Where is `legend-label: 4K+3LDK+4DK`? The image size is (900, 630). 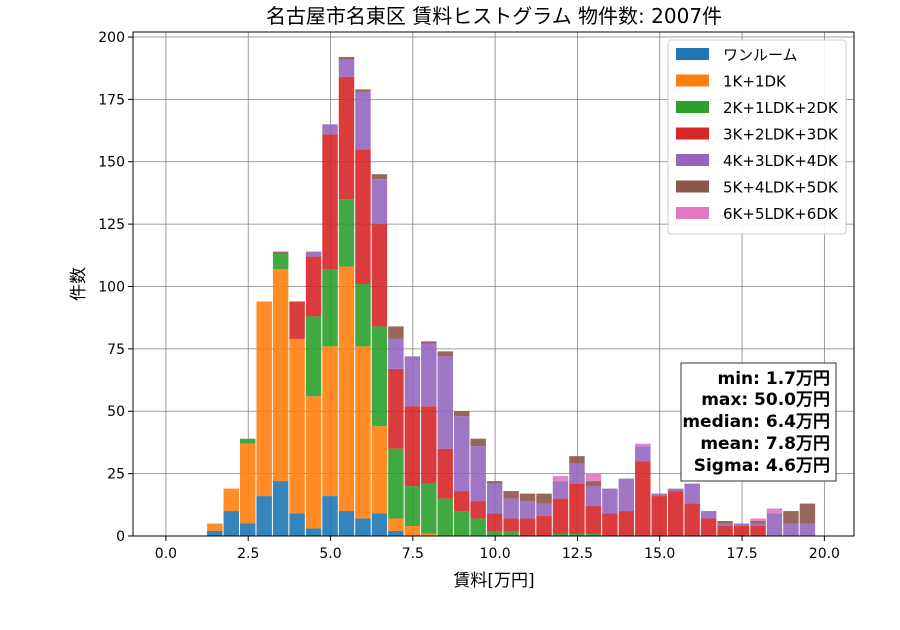 legend-label: 4K+3LDK+4DK is located at coordinates (781, 161).